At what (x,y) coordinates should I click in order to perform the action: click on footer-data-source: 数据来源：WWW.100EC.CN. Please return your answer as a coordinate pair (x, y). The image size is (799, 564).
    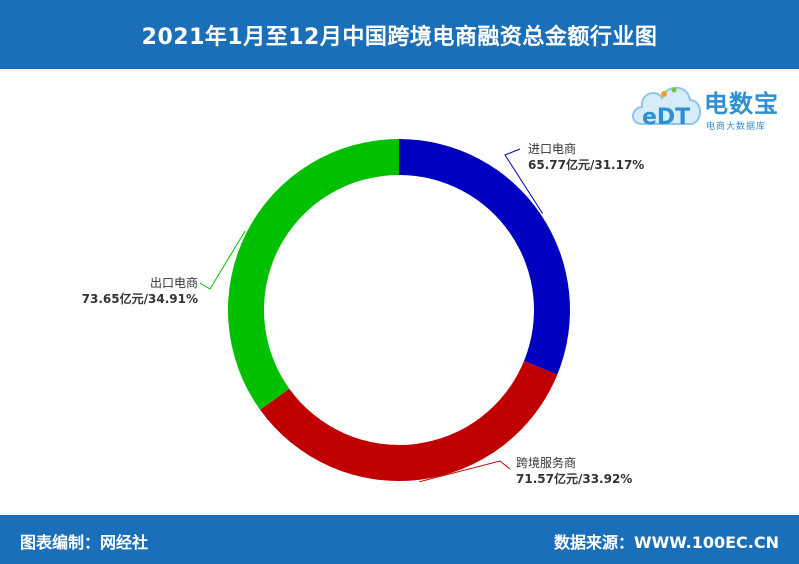
    Looking at the image, I should click on (666, 542).